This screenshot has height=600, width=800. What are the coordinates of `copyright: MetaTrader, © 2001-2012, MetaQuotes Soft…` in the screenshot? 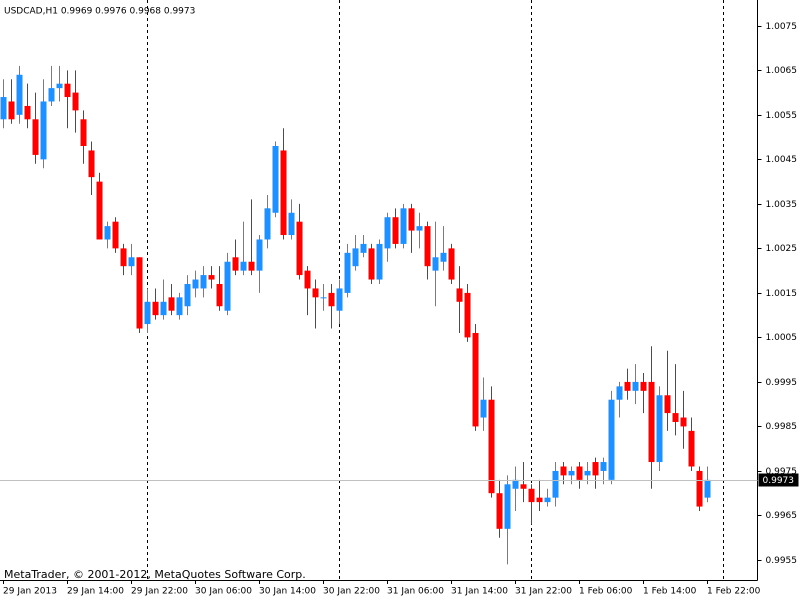 It's located at (155, 574).